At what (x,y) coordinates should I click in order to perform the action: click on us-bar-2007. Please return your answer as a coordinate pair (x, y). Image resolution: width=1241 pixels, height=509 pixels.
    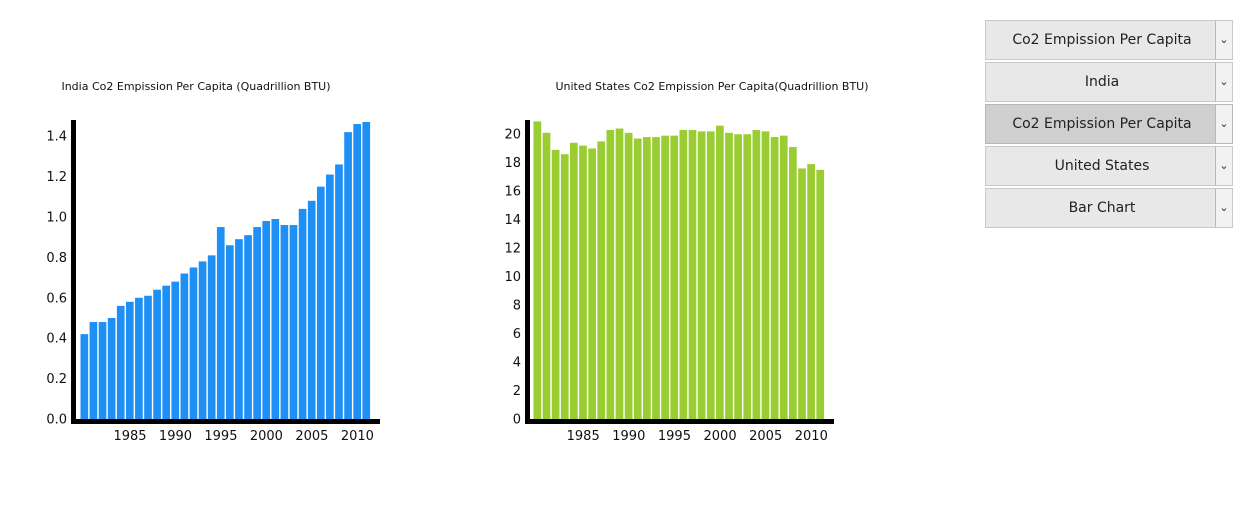
    Looking at the image, I should click on (783, 277).